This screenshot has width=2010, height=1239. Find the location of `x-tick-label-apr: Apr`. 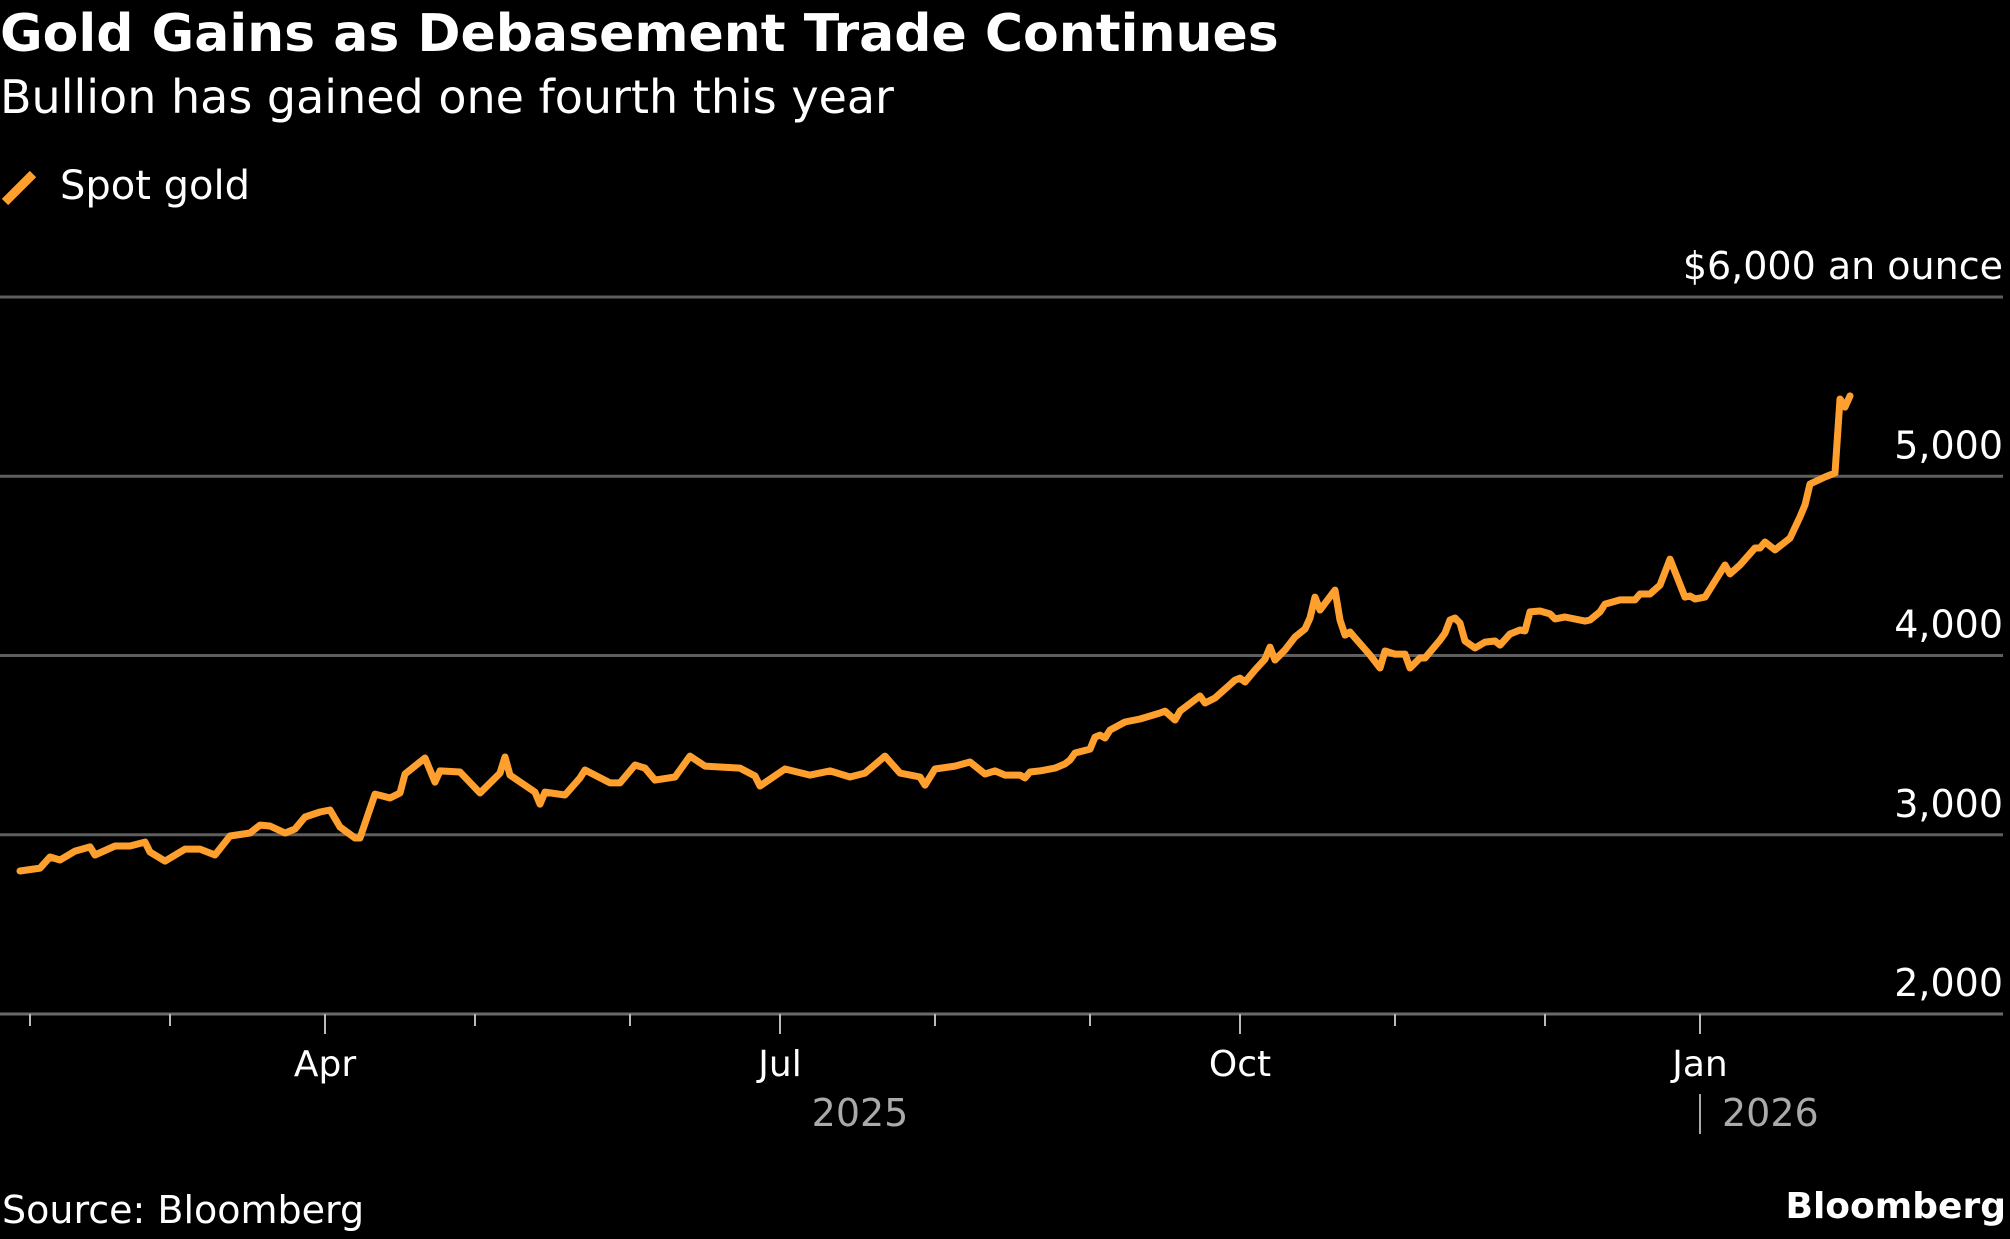

x-tick-label-apr: Apr is located at coordinates (325, 1064).